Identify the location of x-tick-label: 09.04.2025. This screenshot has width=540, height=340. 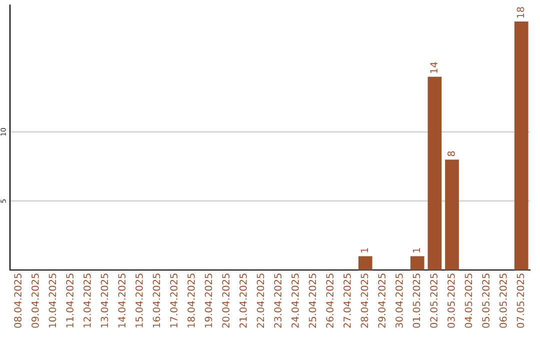
(35, 301).